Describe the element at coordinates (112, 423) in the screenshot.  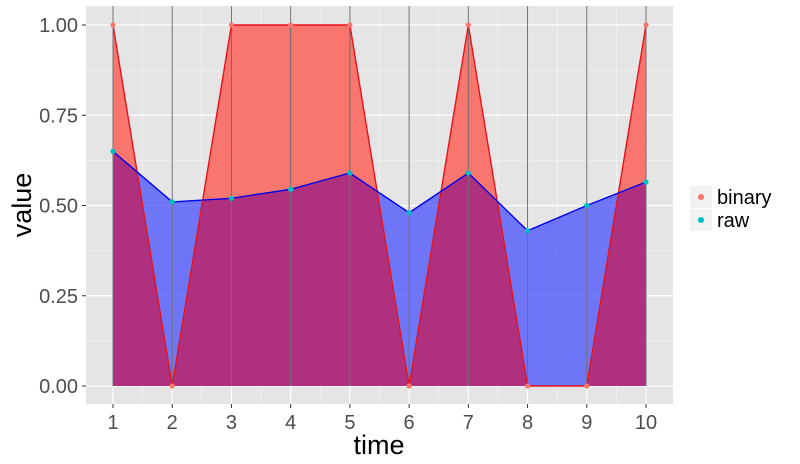
I see `x-tick-label: 1` at that location.